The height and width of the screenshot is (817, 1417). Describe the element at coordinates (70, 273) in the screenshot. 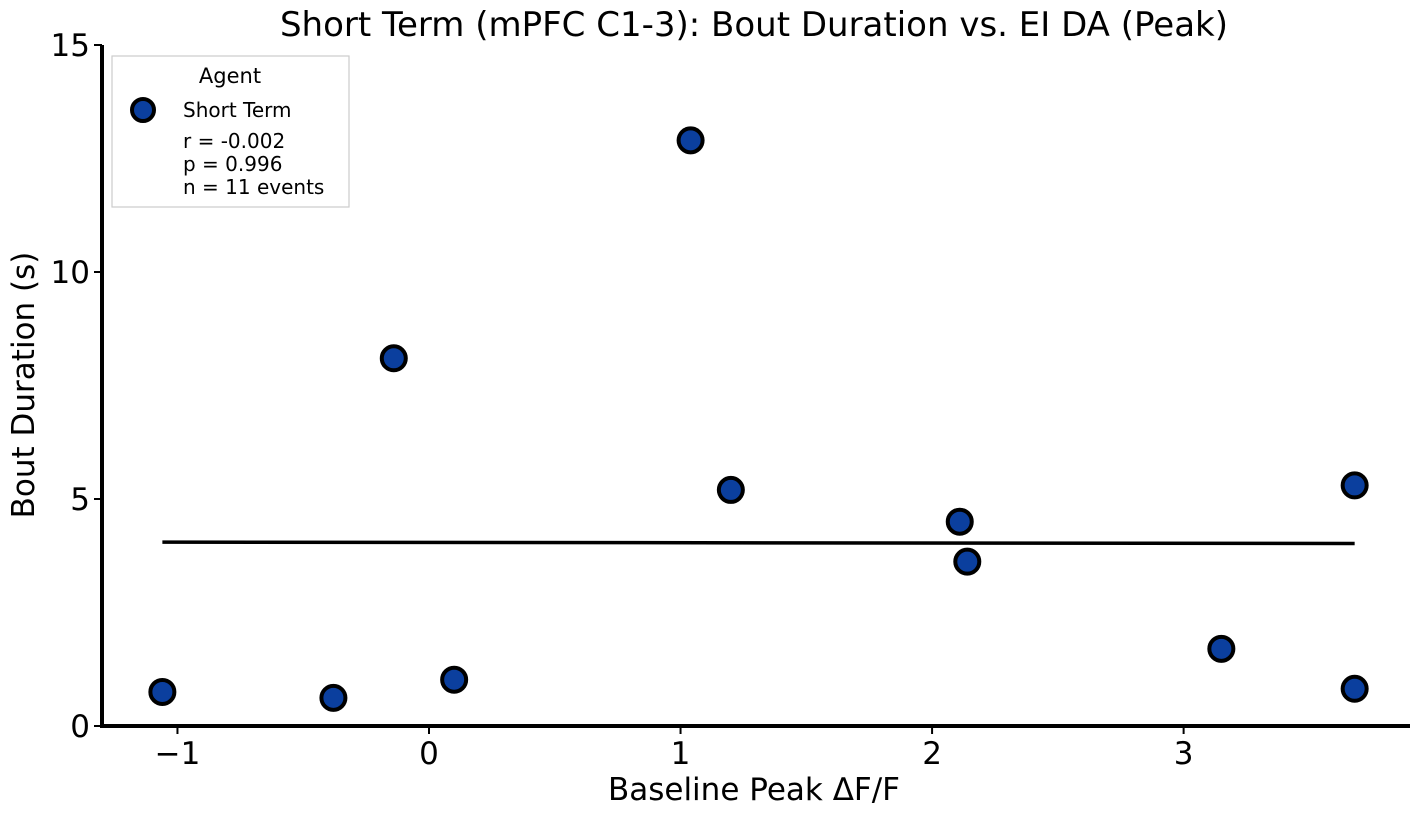

I see `y-tick-label: 10` at that location.